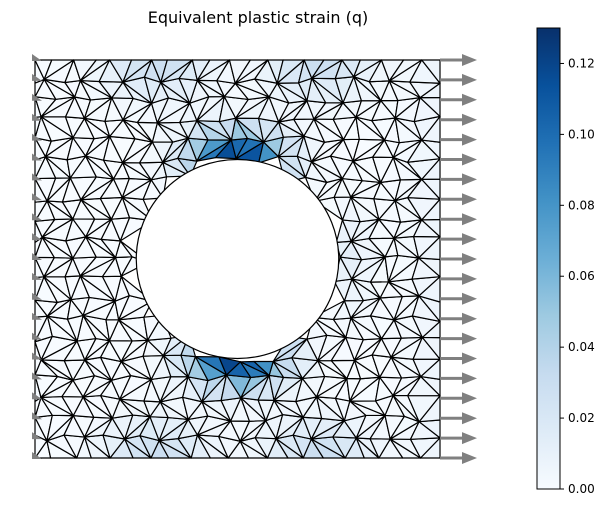 The height and width of the screenshot is (508, 610). What do you see at coordinates (581, 276) in the screenshot?
I see `colorbar-tick-label: 0.06` at bounding box center [581, 276].